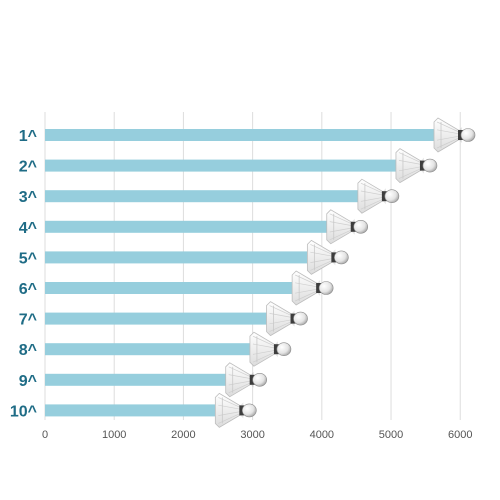 The image size is (500, 500). What do you see at coordinates (28, 350) in the screenshot?
I see `category-label: 8^` at bounding box center [28, 350].